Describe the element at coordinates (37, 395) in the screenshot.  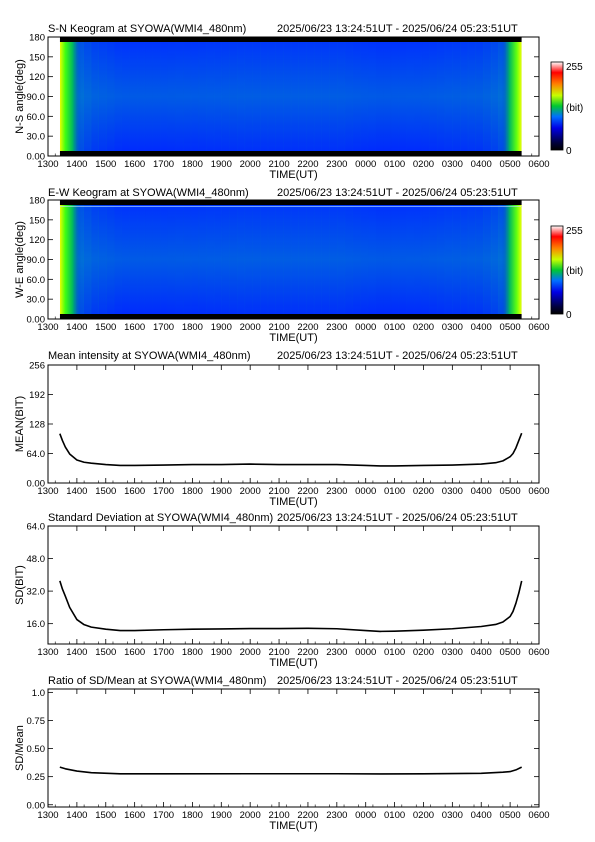
I see `y-tick-label: 192` at that location.